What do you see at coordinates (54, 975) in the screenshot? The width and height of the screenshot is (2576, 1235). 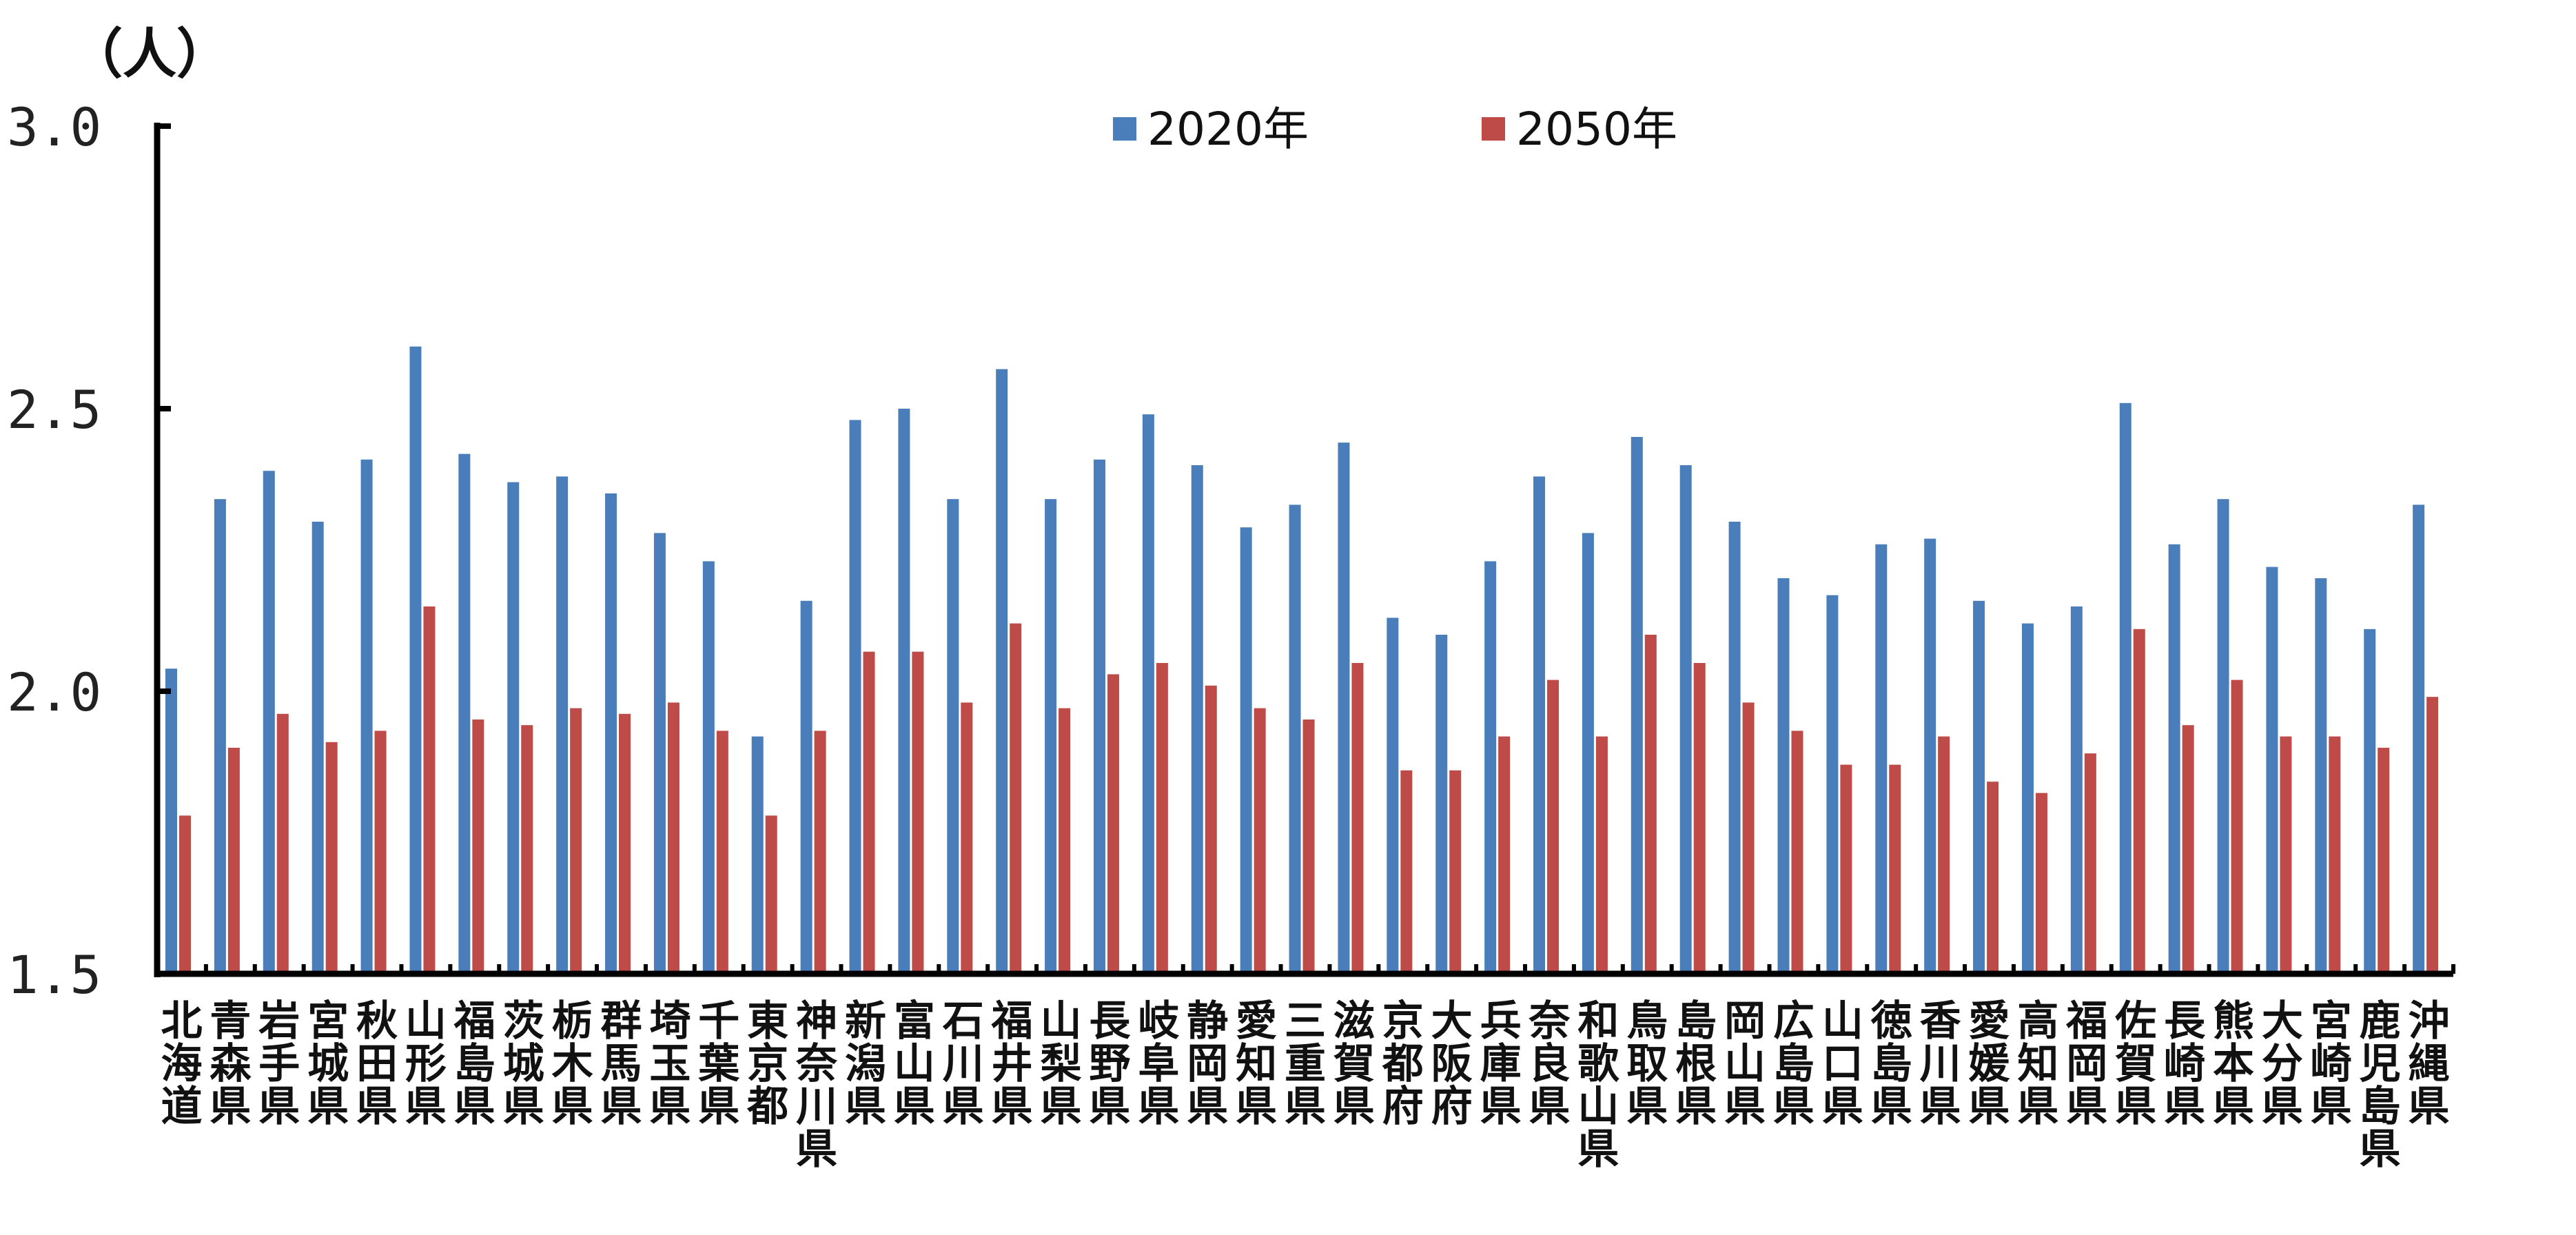 I see `y-tick-label-1.5: 1.5` at bounding box center [54, 975].